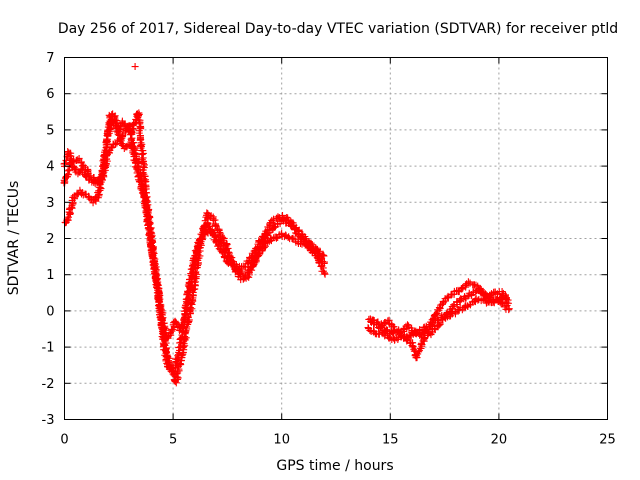  I want to click on x-tick-label: 20, so click(499, 440).